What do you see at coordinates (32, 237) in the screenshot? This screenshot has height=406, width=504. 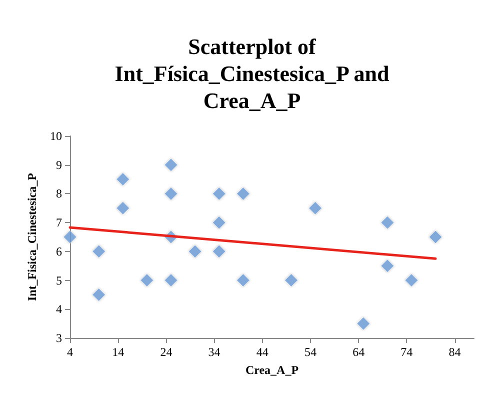 I see `y-axis-title: Int_Fisica_Cinestesica_P` at bounding box center [32, 237].